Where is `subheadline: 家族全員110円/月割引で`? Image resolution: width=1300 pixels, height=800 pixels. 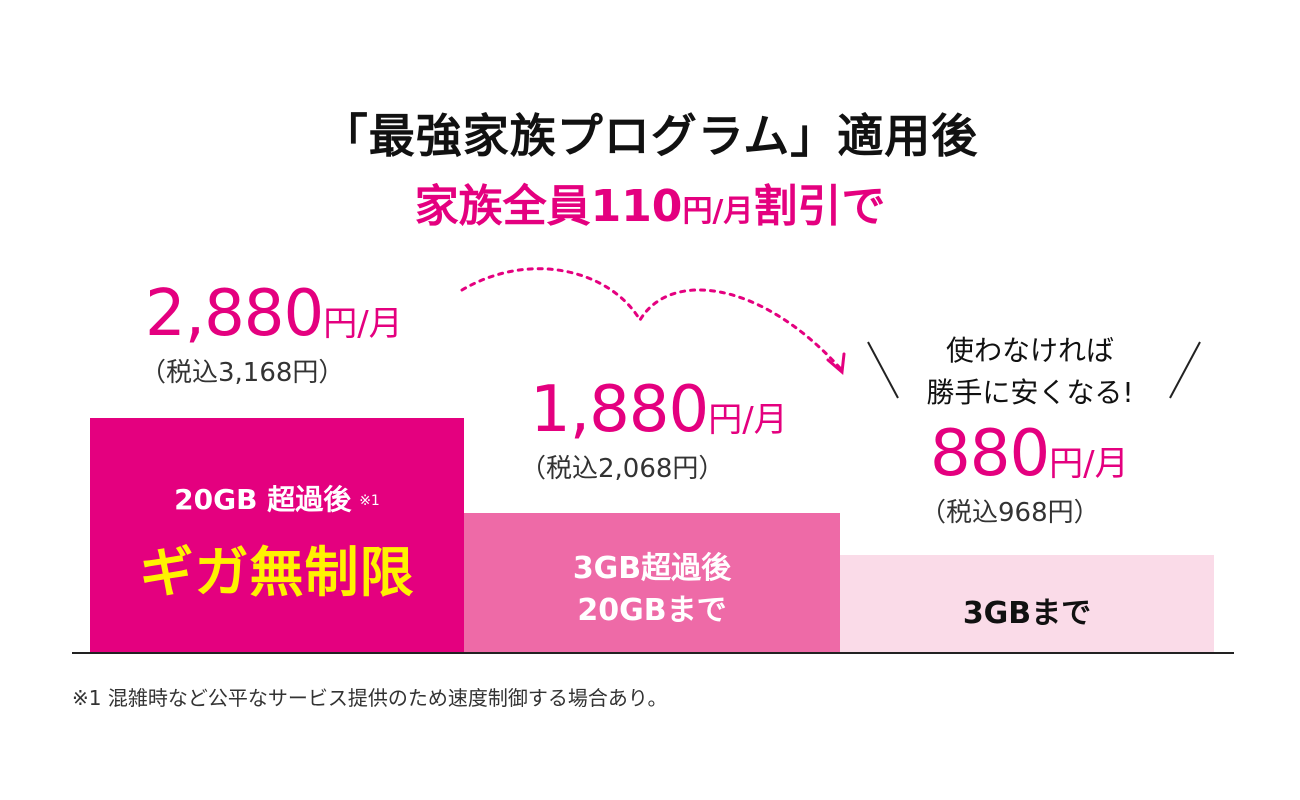
subheadline: 家族全員110円/月割引で is located at coordinates (650, 202).